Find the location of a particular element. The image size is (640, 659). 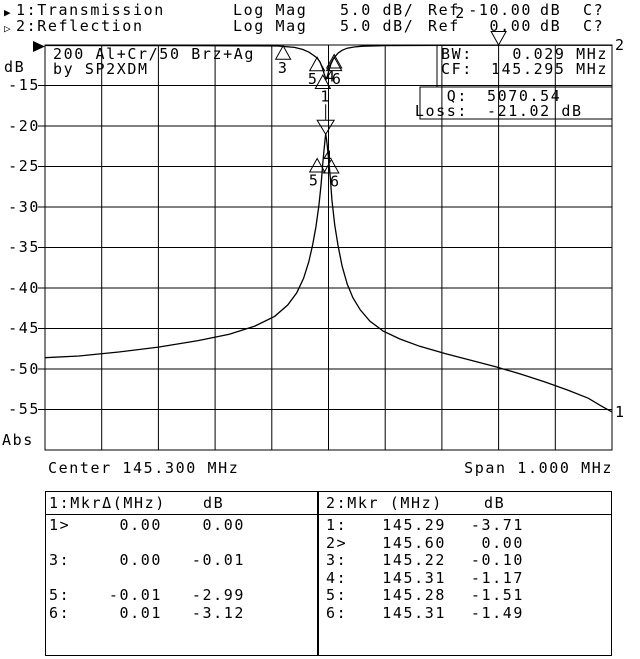

table-cell: 145.60 is located at coordinates (414, 543).